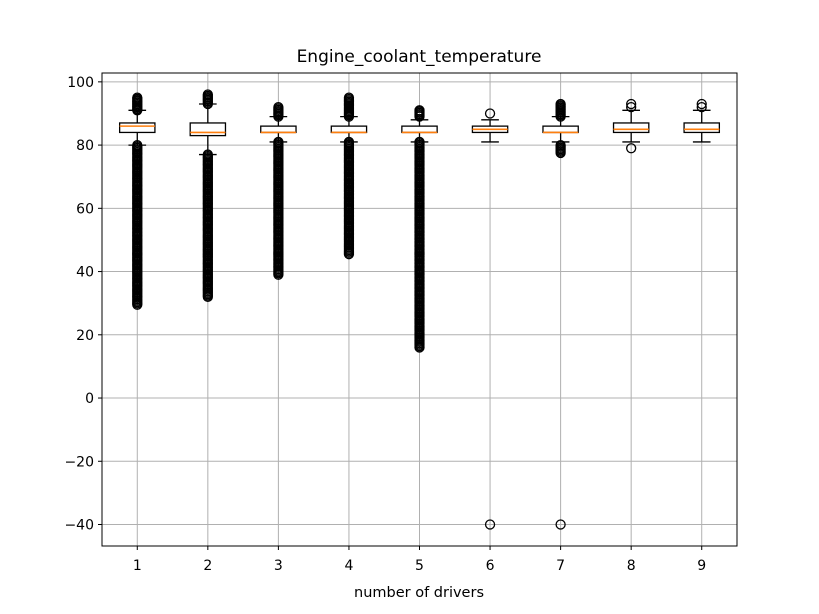 The height and width of the screenshot is (614, 819). I want to click on x-tick-label: 6, so click(490, 566).